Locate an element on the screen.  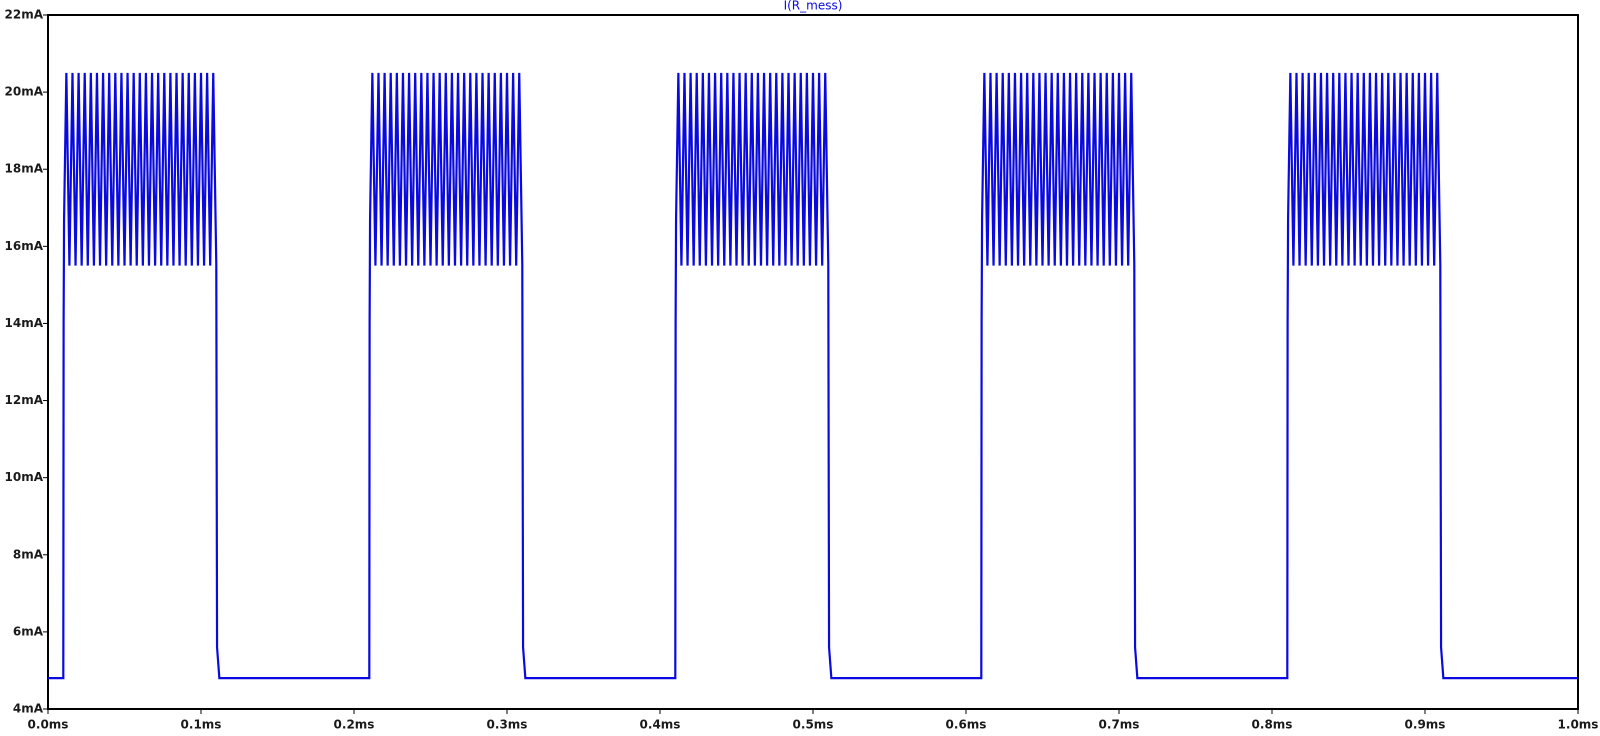
y-tick-label: 14mA is located at coordinates (24, 323).